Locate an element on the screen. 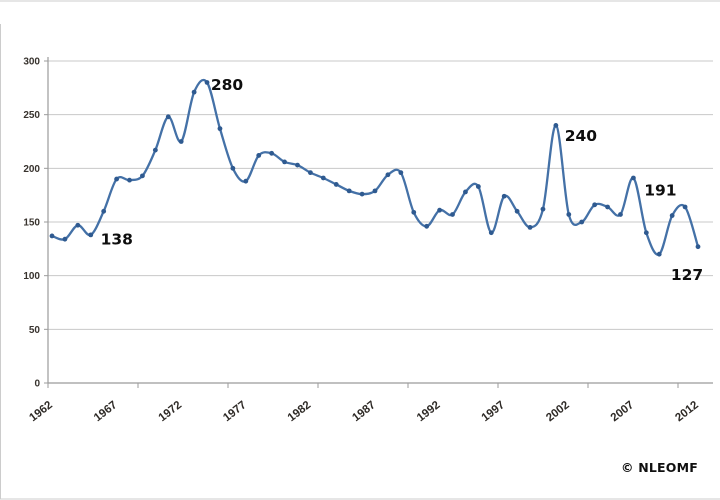 This screenshot has width=720, height=500. data-point-1994 is located at coordinates (465, 192).